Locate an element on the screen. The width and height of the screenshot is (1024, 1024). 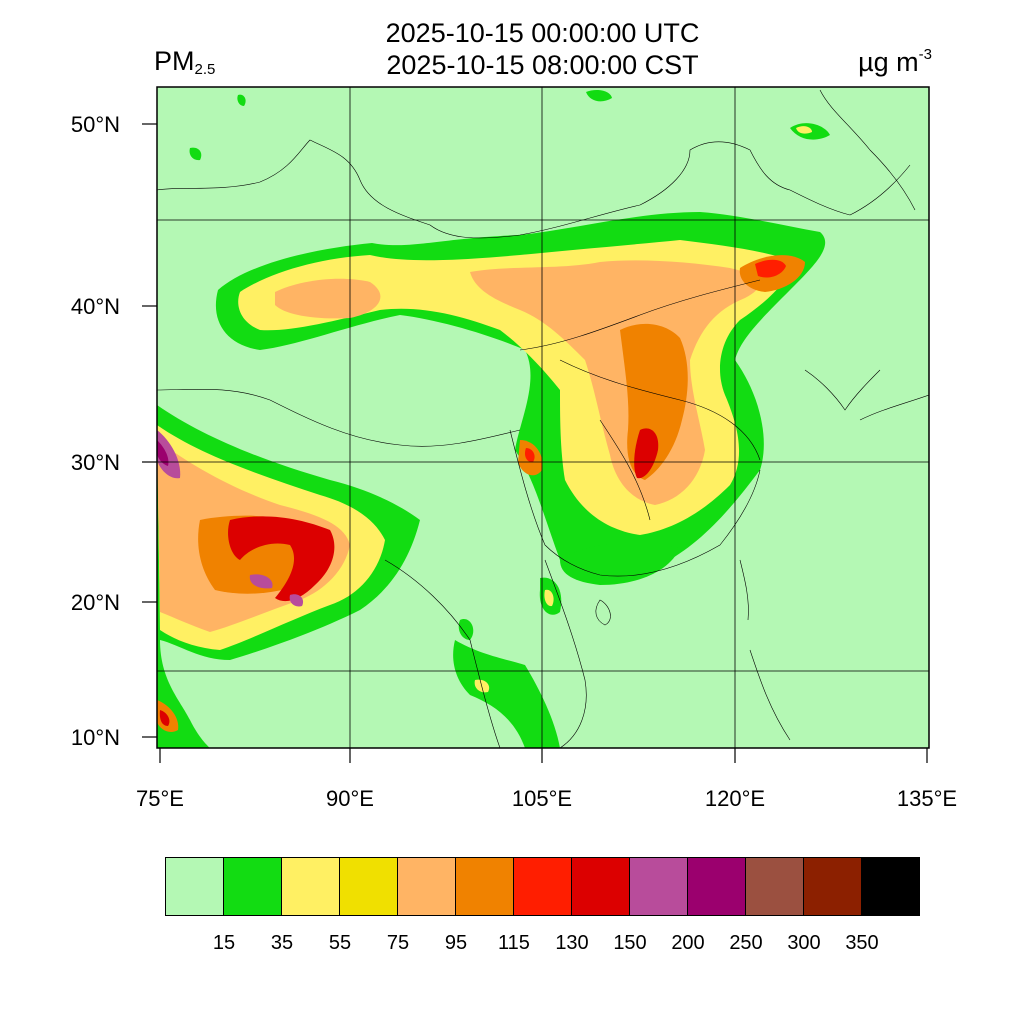
colorbar-label: 130 is located at coordinates (572, 943).